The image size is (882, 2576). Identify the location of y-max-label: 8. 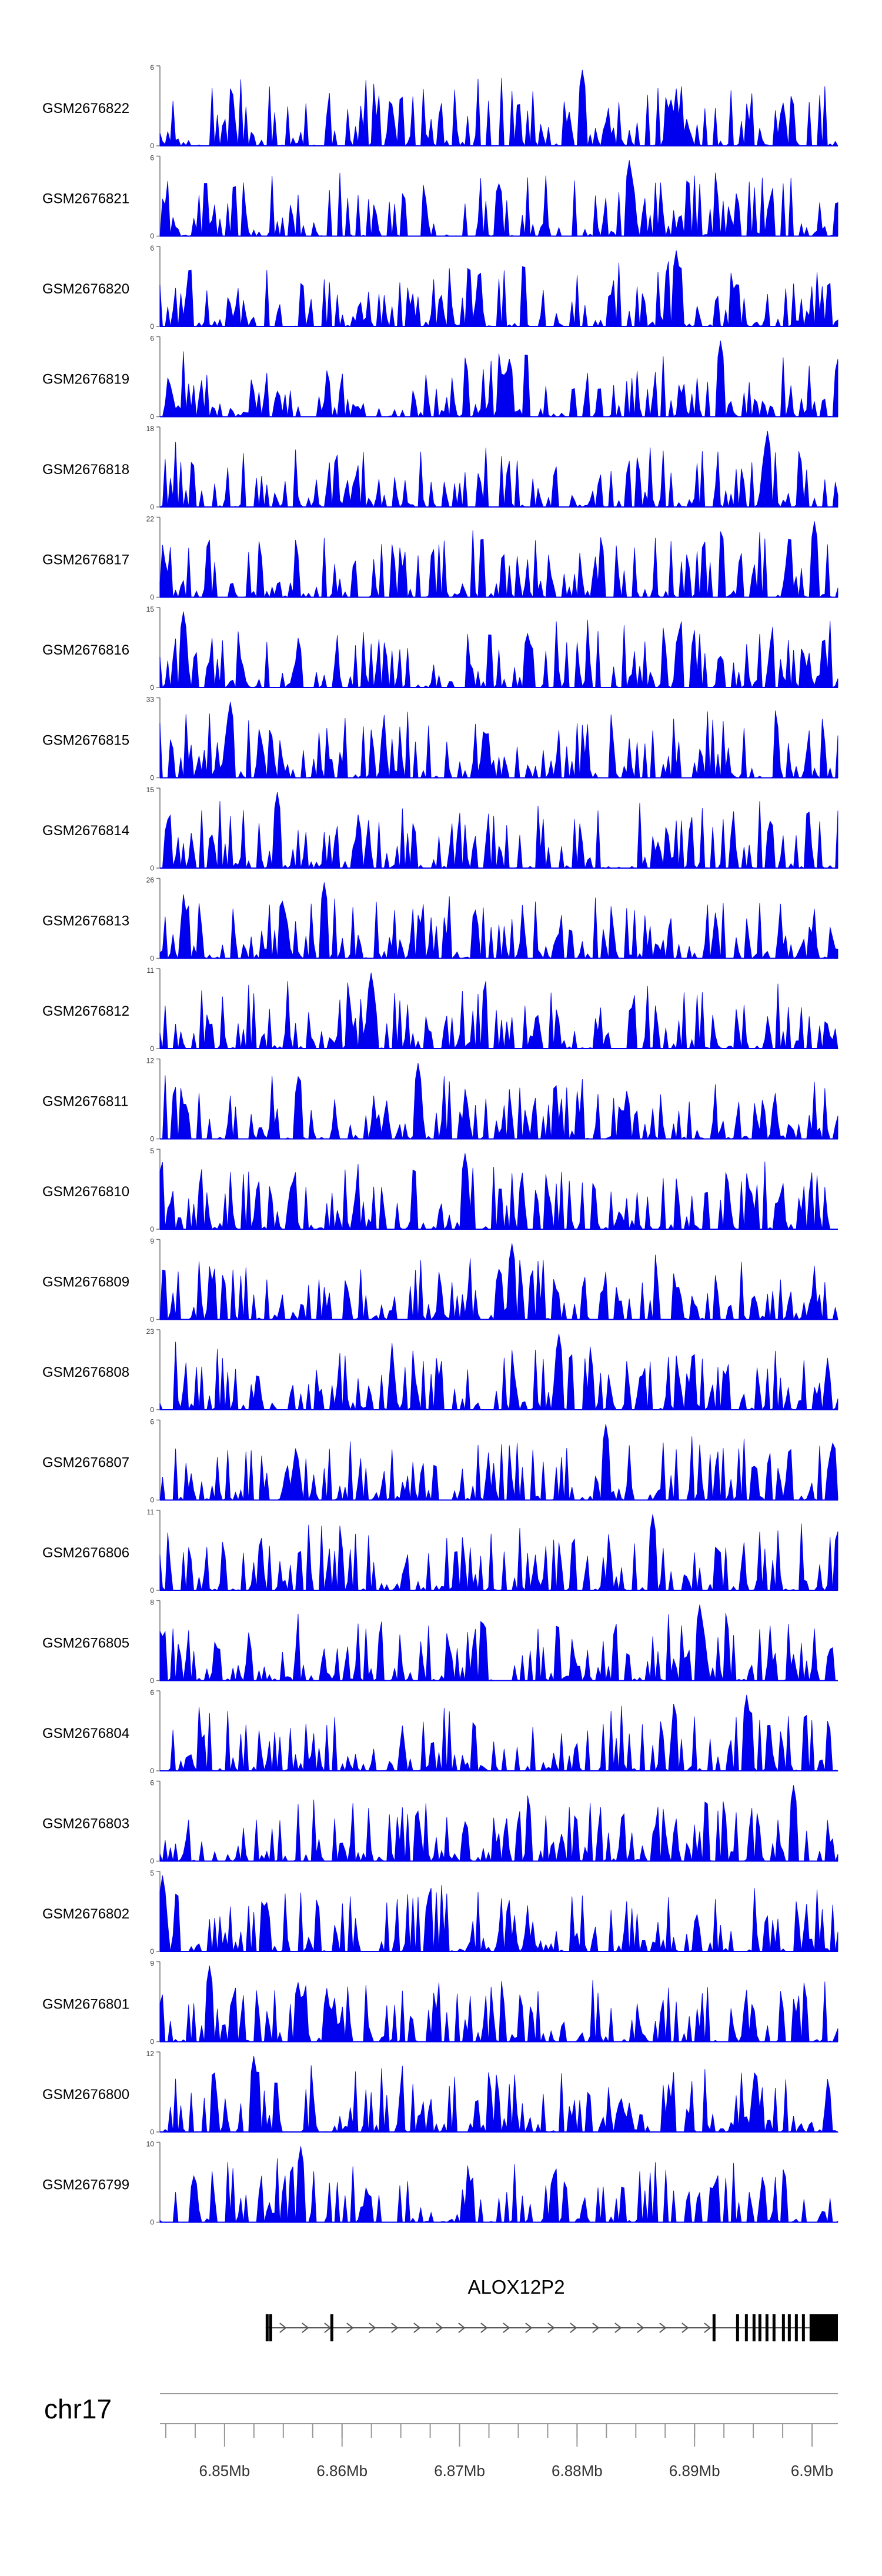
(152, 1603).